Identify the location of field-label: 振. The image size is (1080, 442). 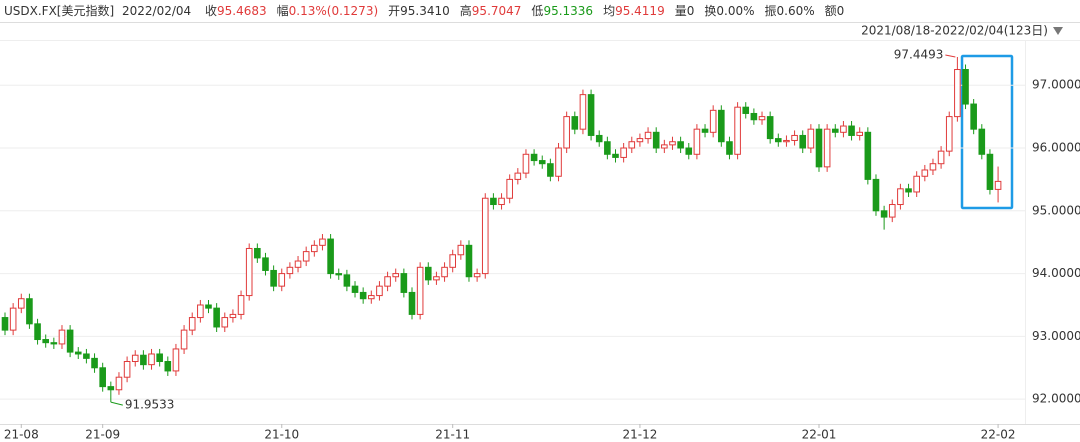
(770, 11).